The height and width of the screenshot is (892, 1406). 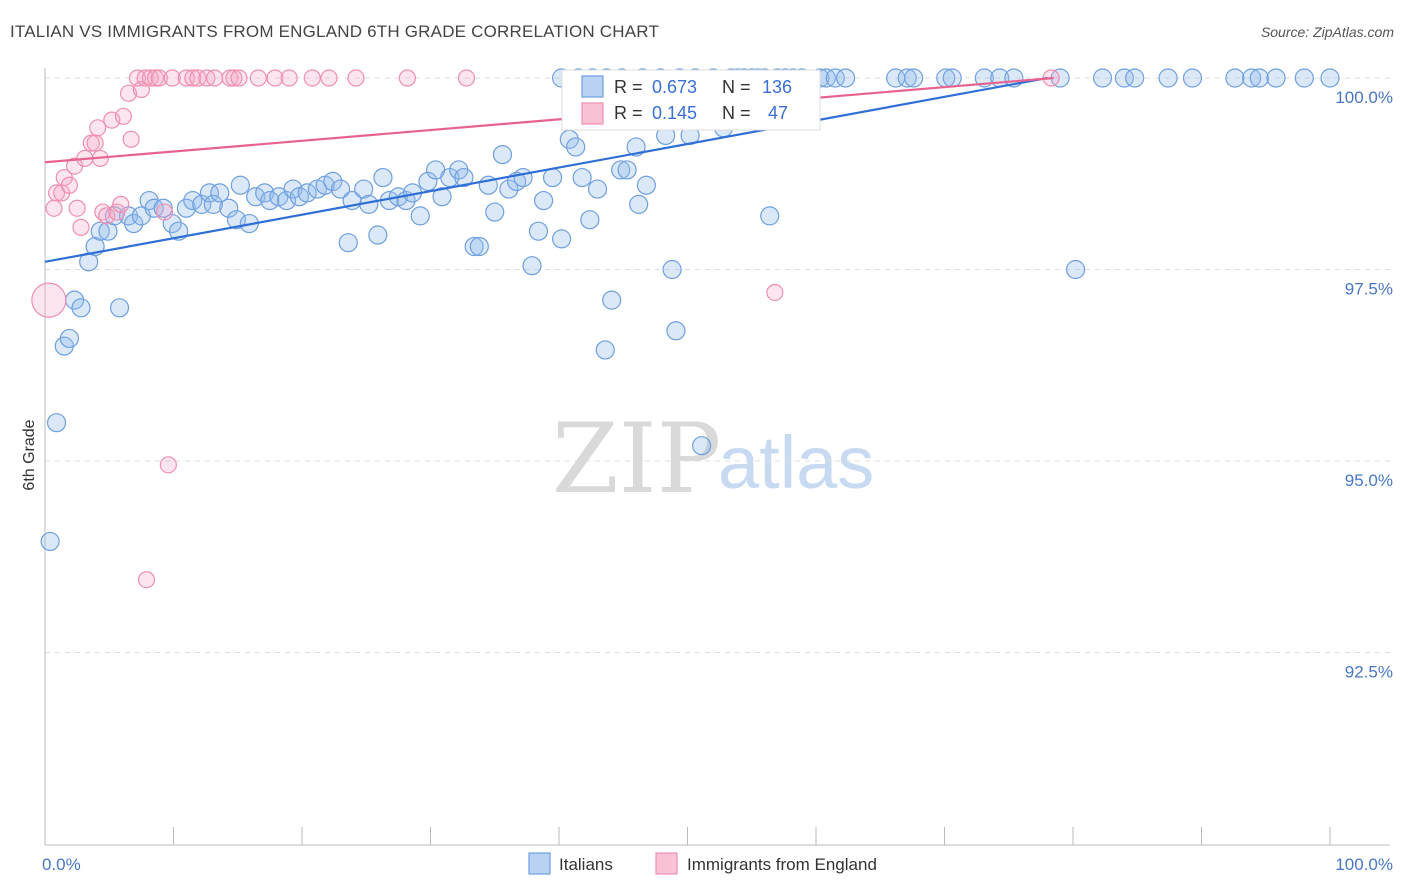 What do you see at coordinates (1364, 864) in the screenshot?
I see `x-tick-label-max: 100.0%` at bounding box center [1364, 864].